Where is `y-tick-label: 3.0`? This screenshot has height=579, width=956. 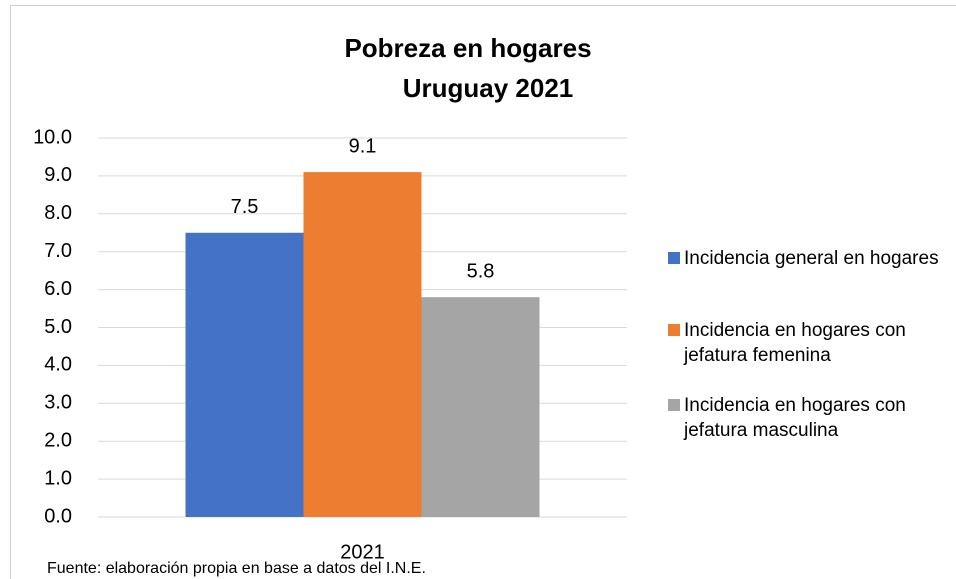 y-tick-label: 3.0 is located at coordinates (58, 403).